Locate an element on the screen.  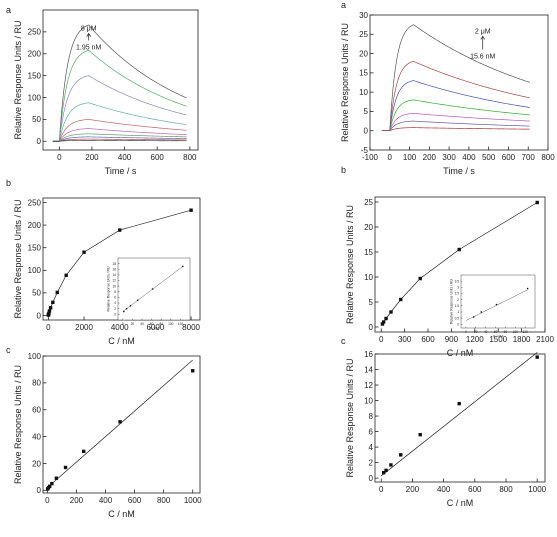
annotation-top-left-a: 8 μM is located at coordinates (89, 29).